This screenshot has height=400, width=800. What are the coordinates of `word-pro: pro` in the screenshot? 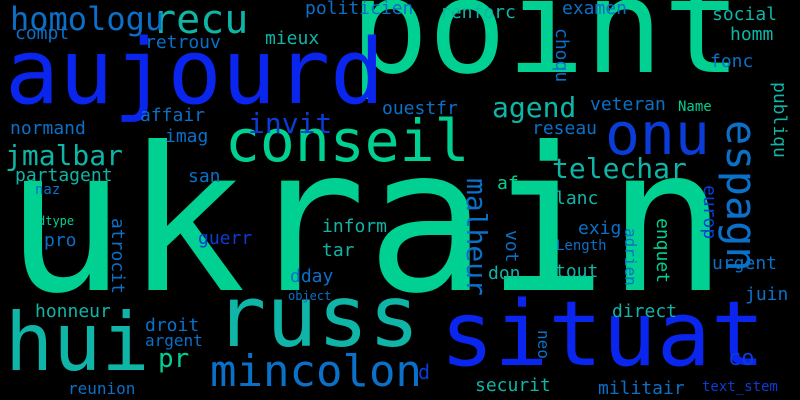 It's located at (60, 240).